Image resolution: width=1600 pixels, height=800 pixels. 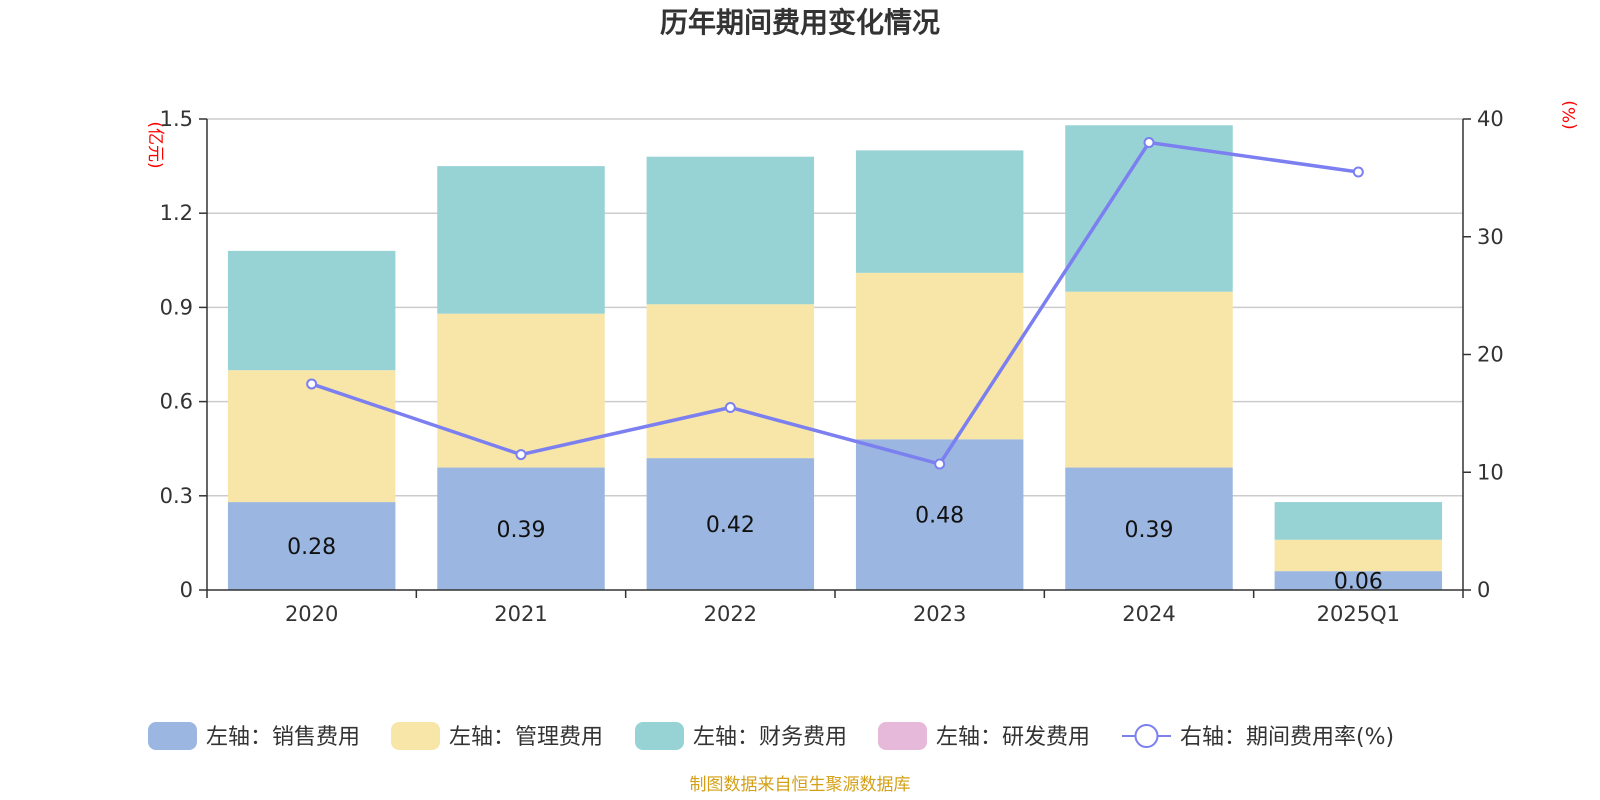 I want to click on right-tick-label: 10, so click(x=1490, y=472).